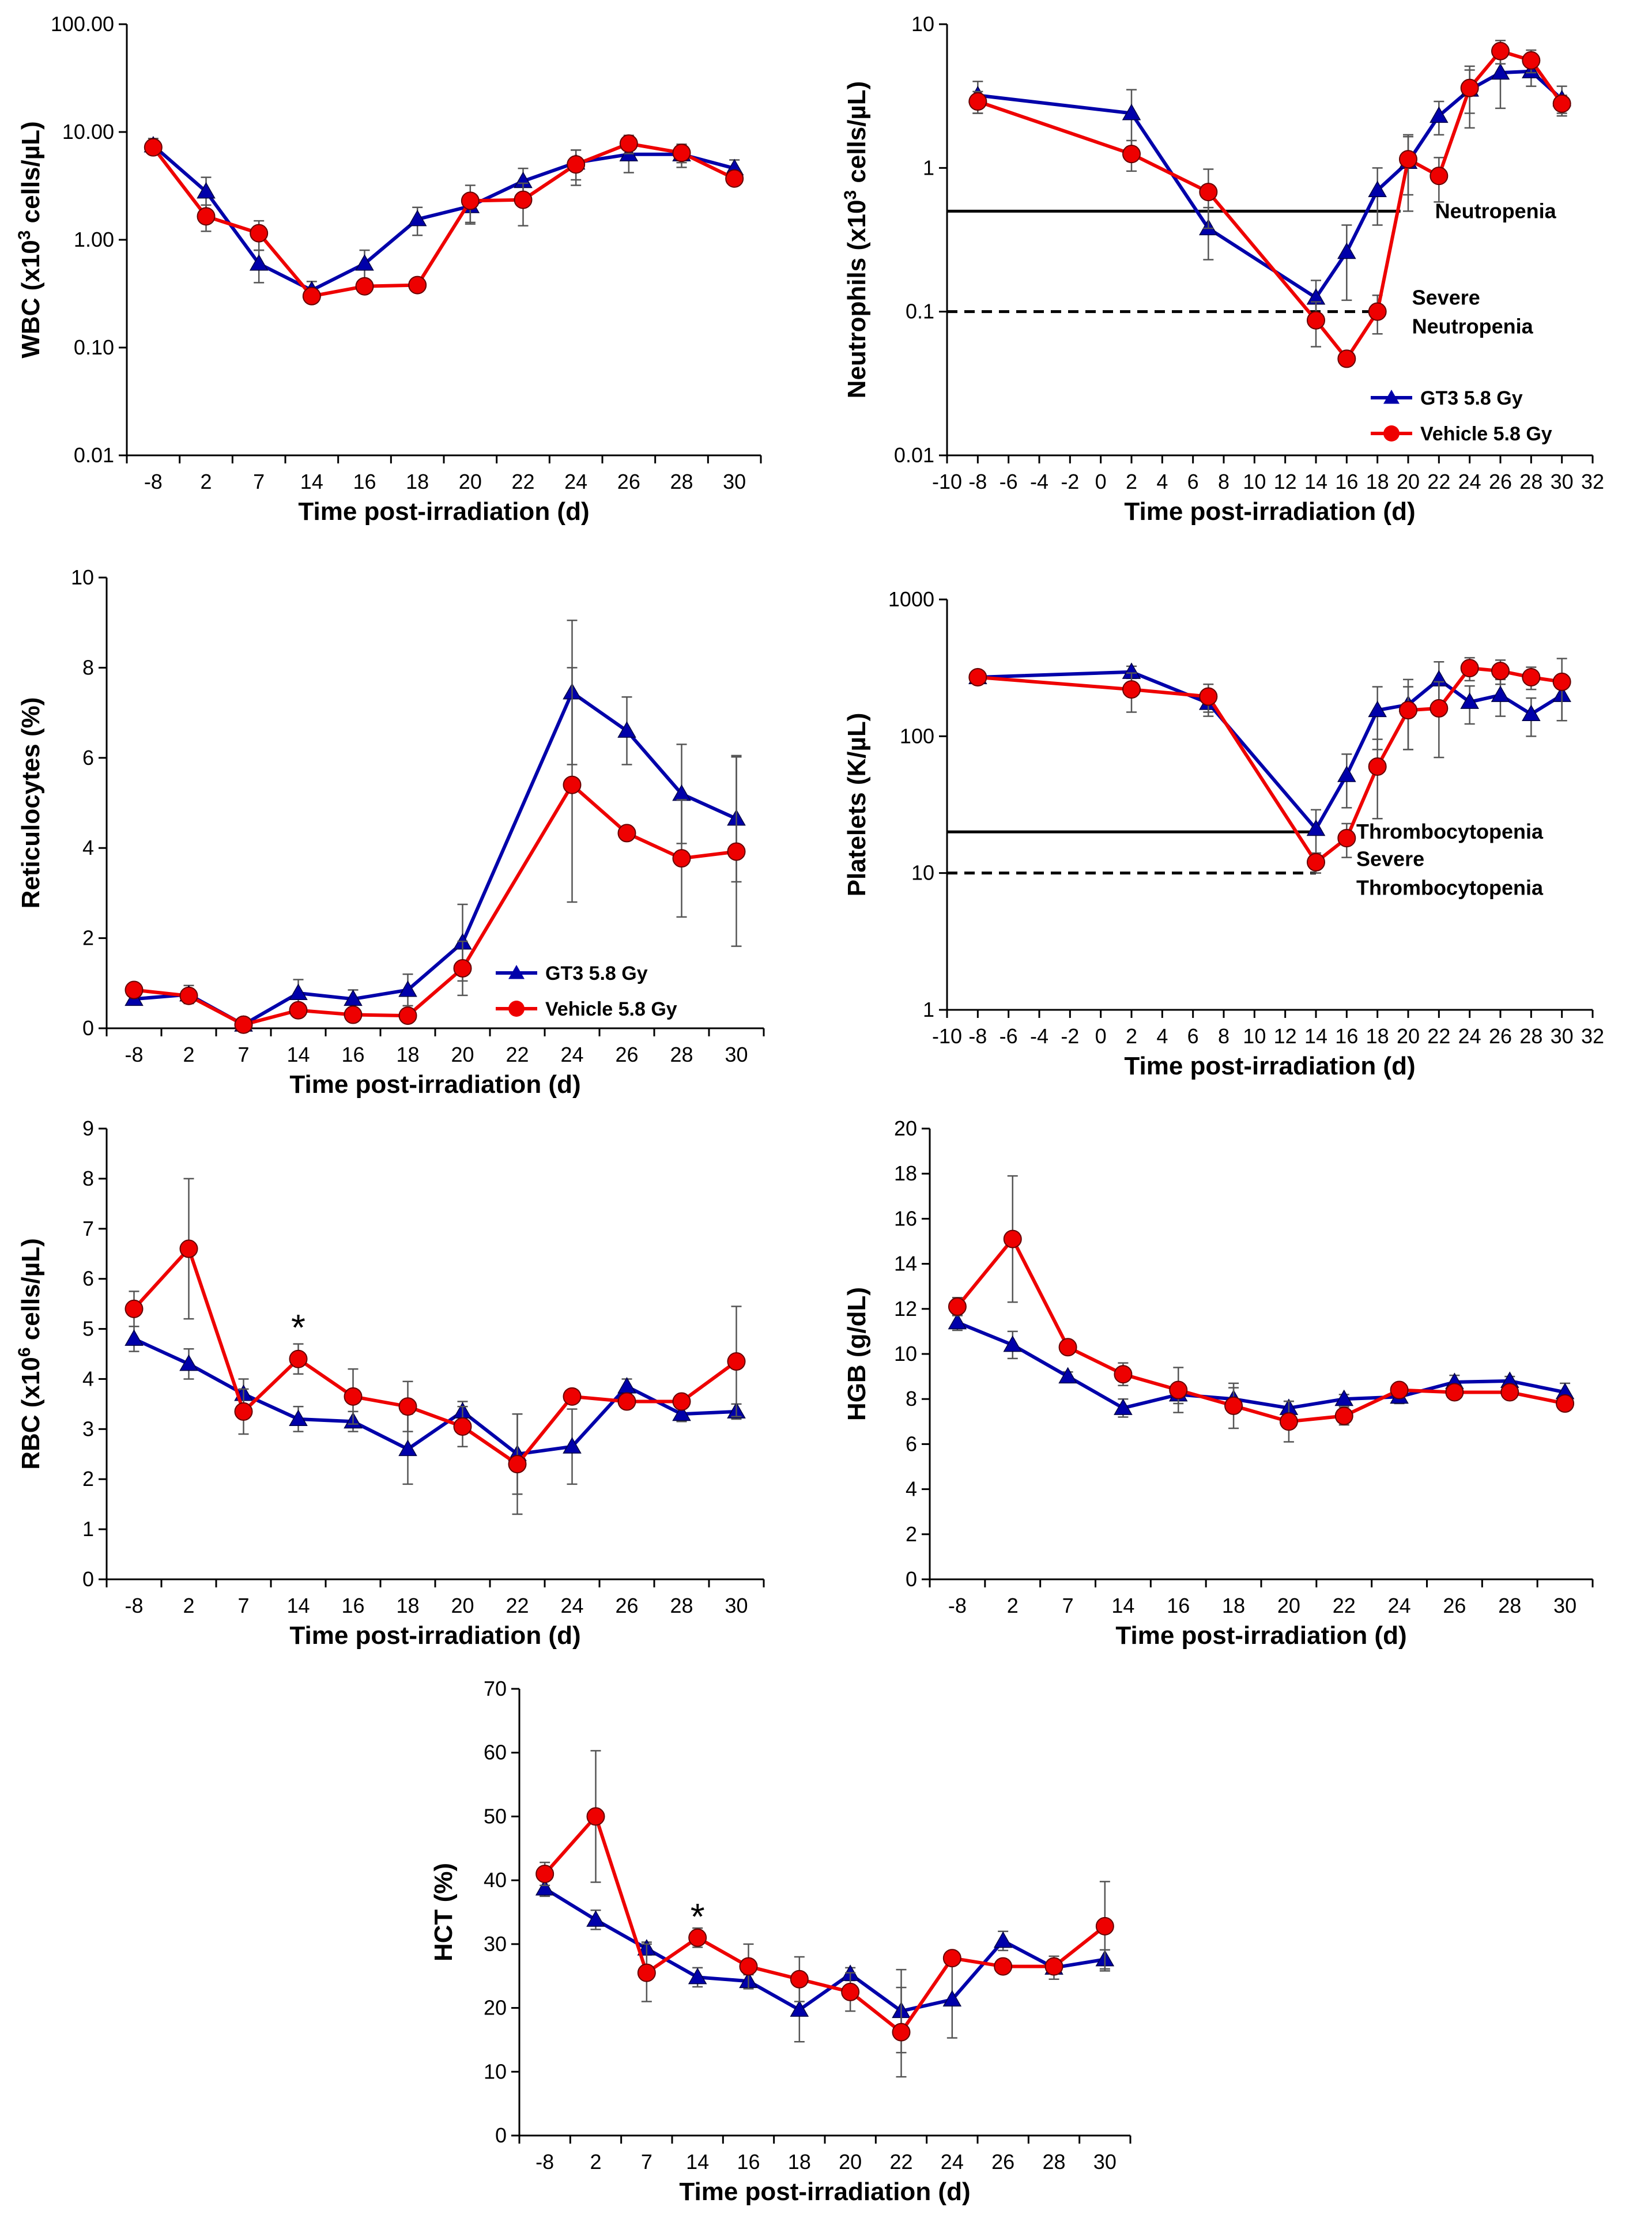 This screenshot has height=2222, width=1652. Describe the element at coordinates (496, 1752) in the screenshot. I see `hct-y-tick-label: 60` at that location.